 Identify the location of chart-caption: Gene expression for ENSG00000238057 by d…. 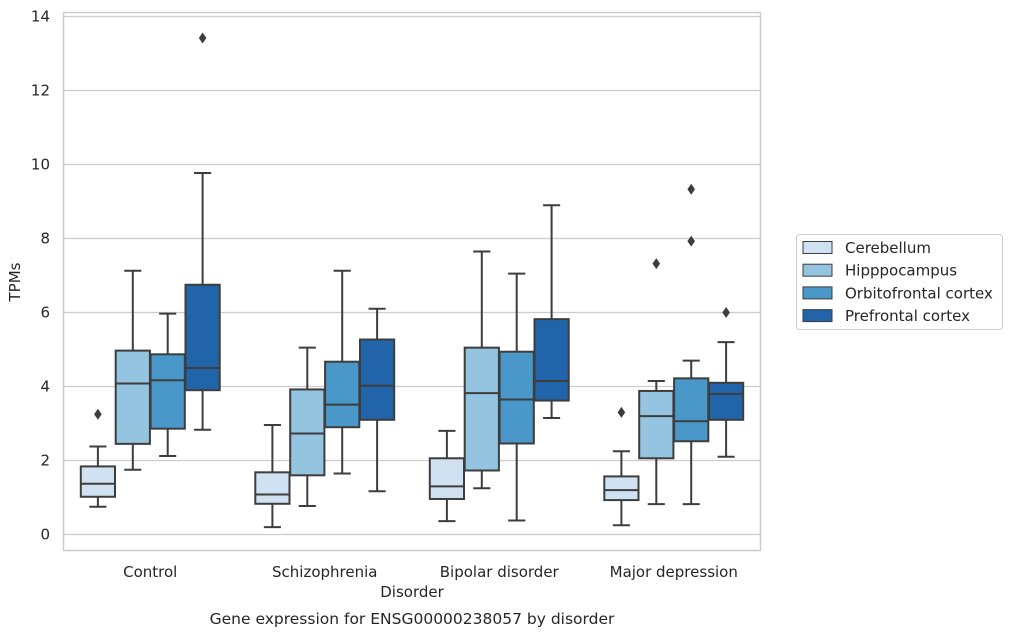
(412, 619).